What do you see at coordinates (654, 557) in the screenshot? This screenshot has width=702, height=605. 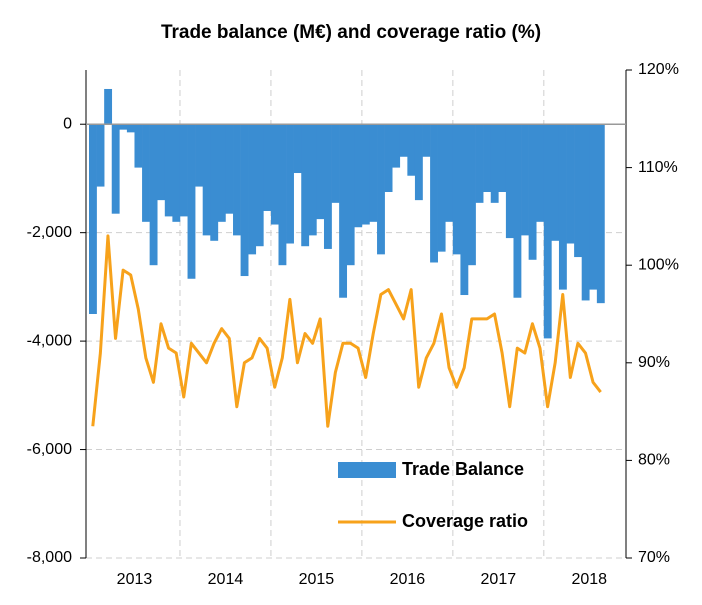 I see `y2-tick-label: 70%` at bounding box center [654, 557].